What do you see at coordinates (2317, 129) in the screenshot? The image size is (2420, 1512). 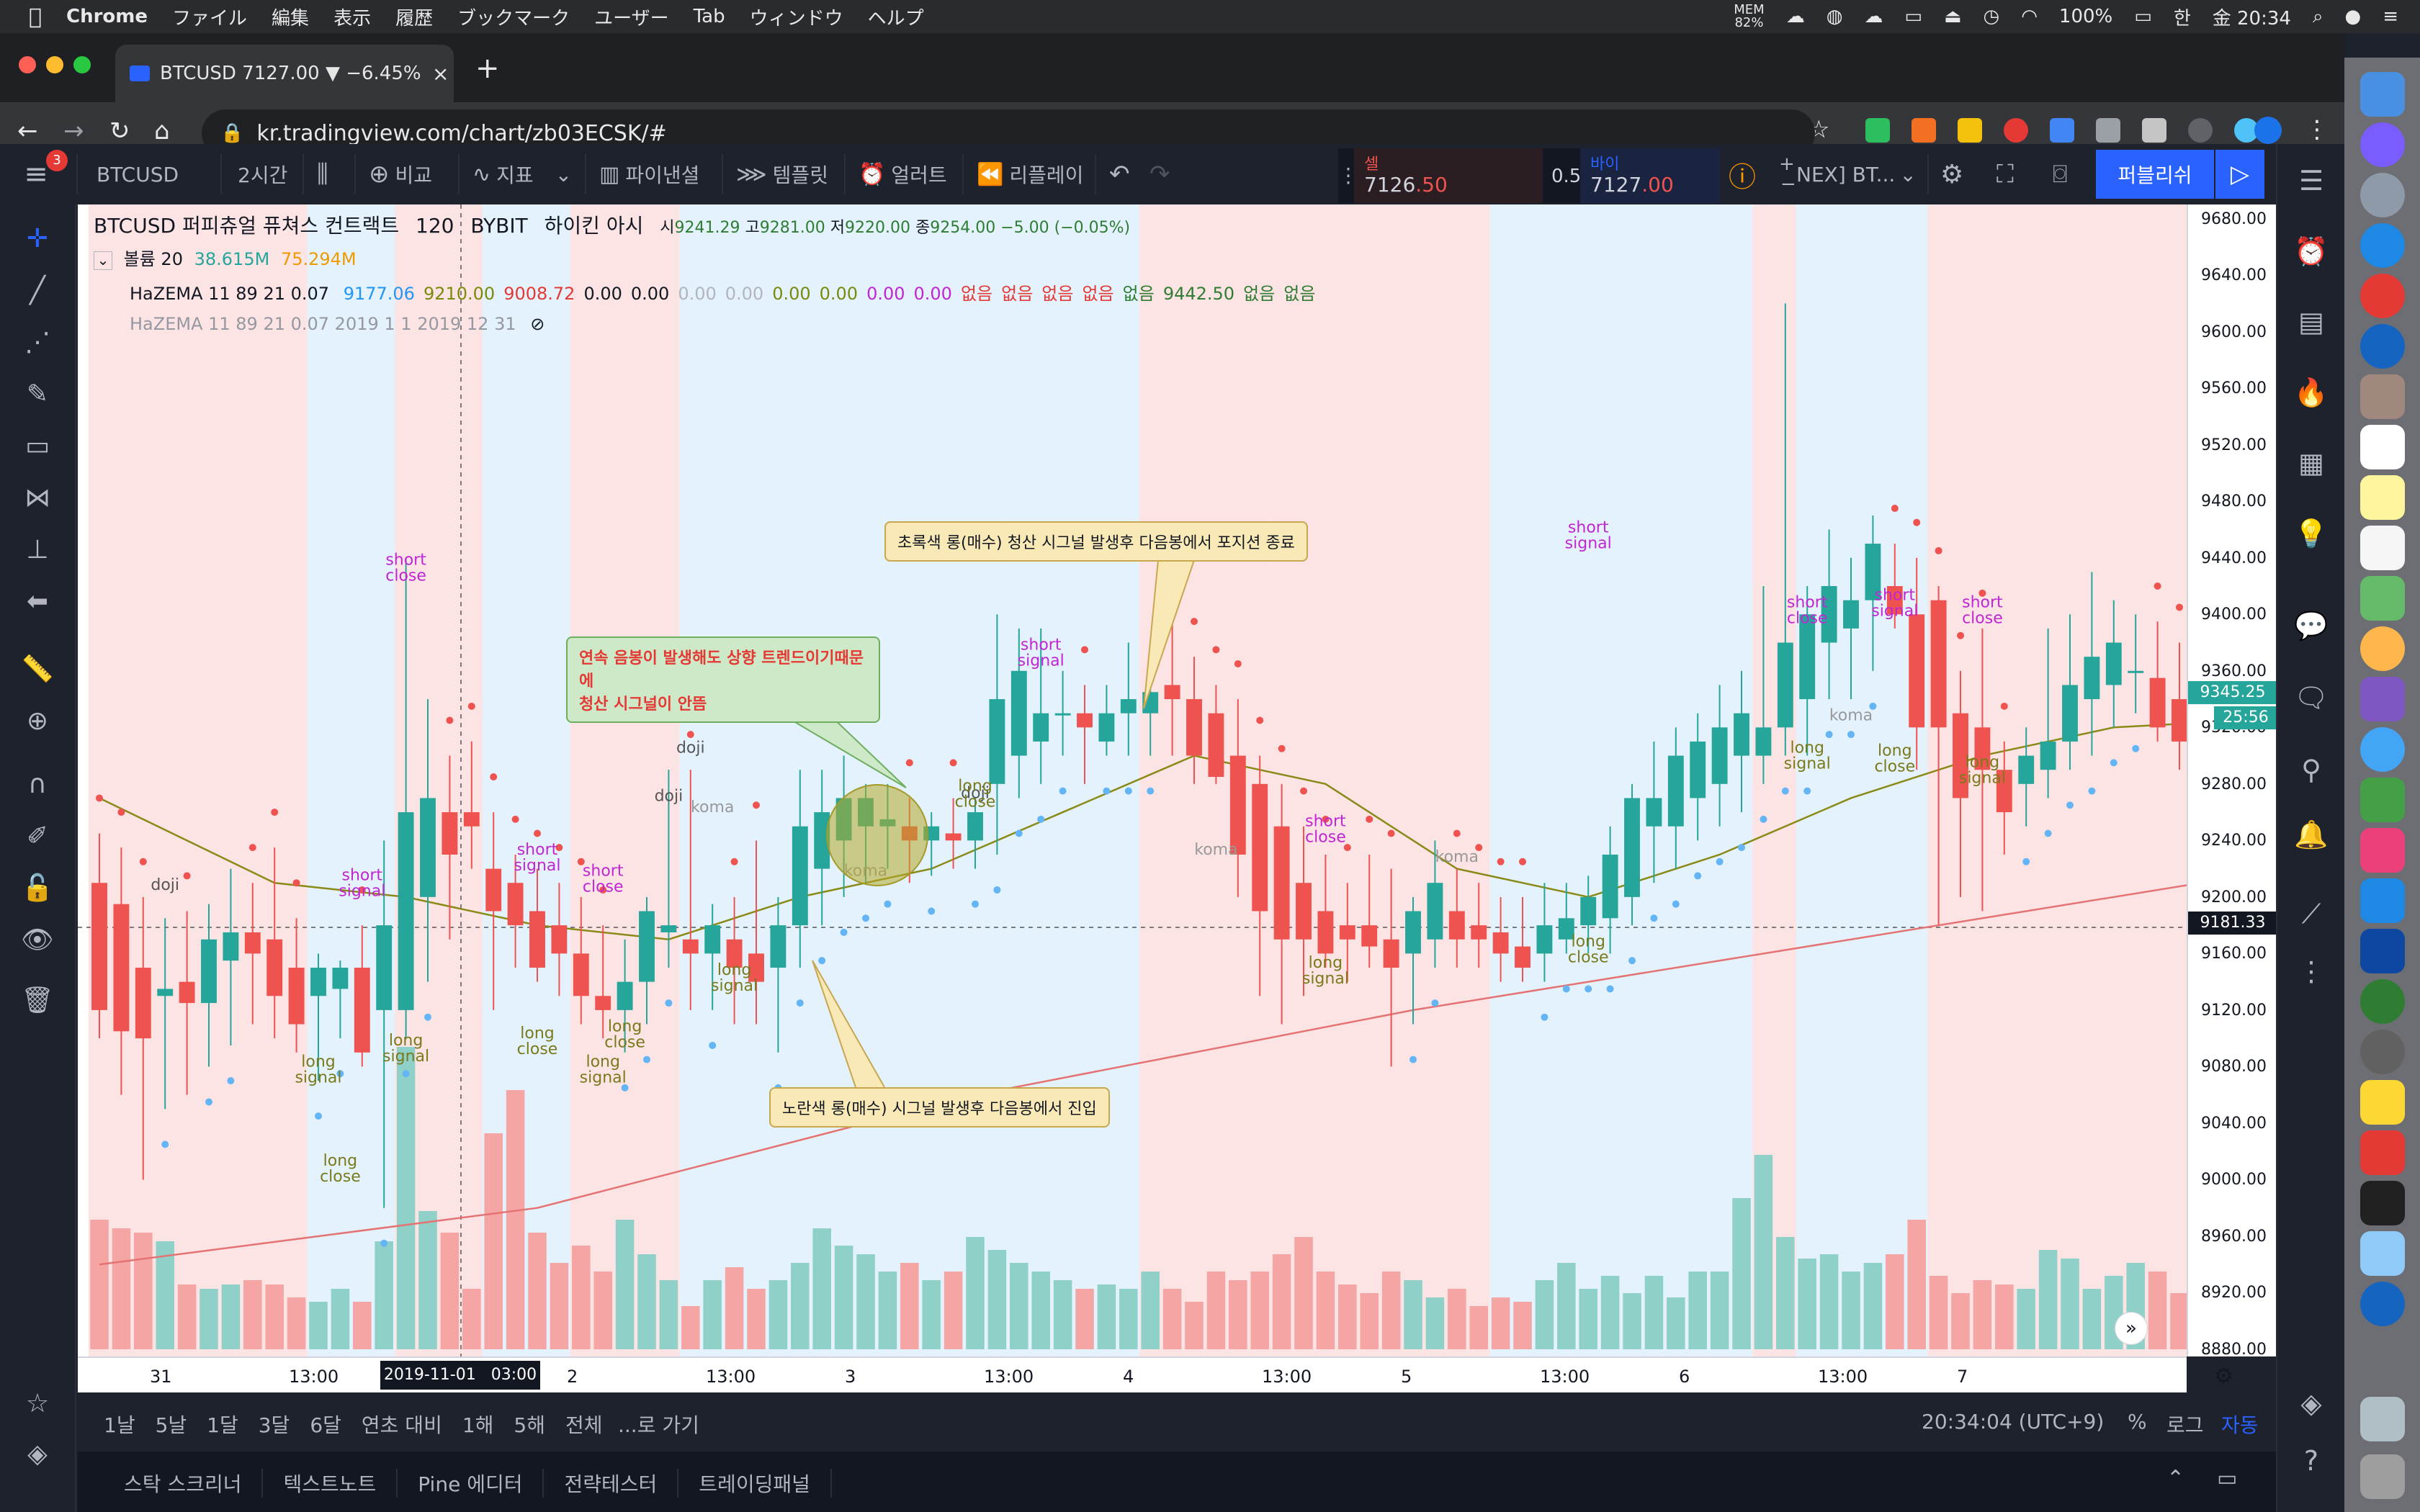 I see `chrome-menu-icon: ⋮` at bounding box center [2317, 129].